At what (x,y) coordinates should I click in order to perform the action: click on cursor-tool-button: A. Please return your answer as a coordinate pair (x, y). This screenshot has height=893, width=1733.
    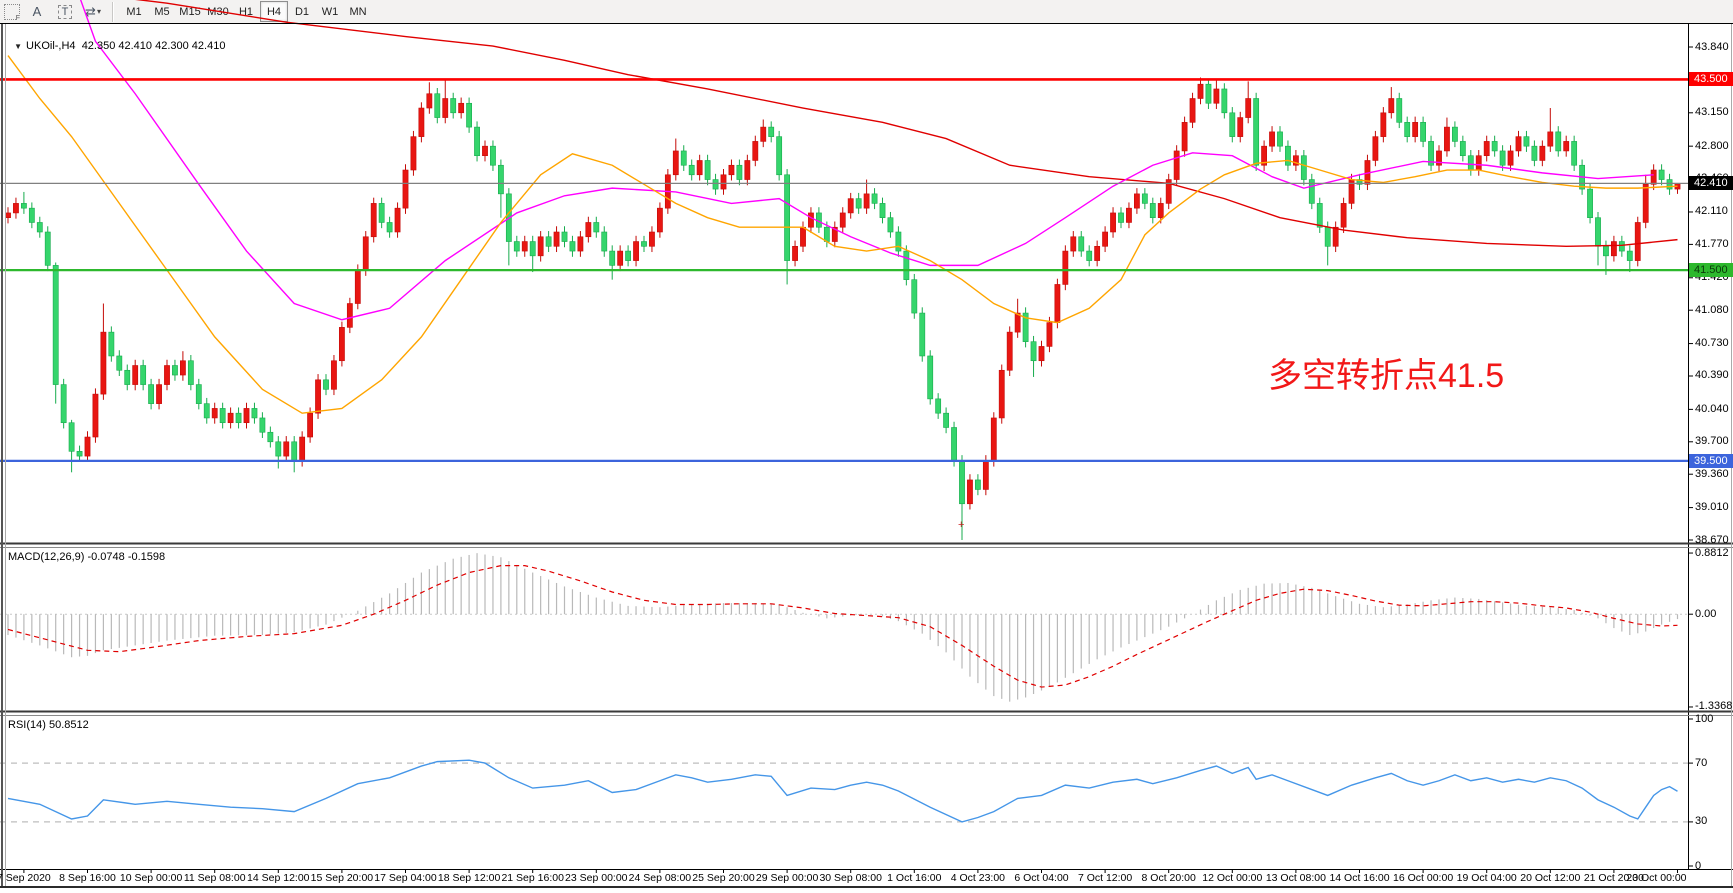
    Looking at the image, I should click on (37, 11).